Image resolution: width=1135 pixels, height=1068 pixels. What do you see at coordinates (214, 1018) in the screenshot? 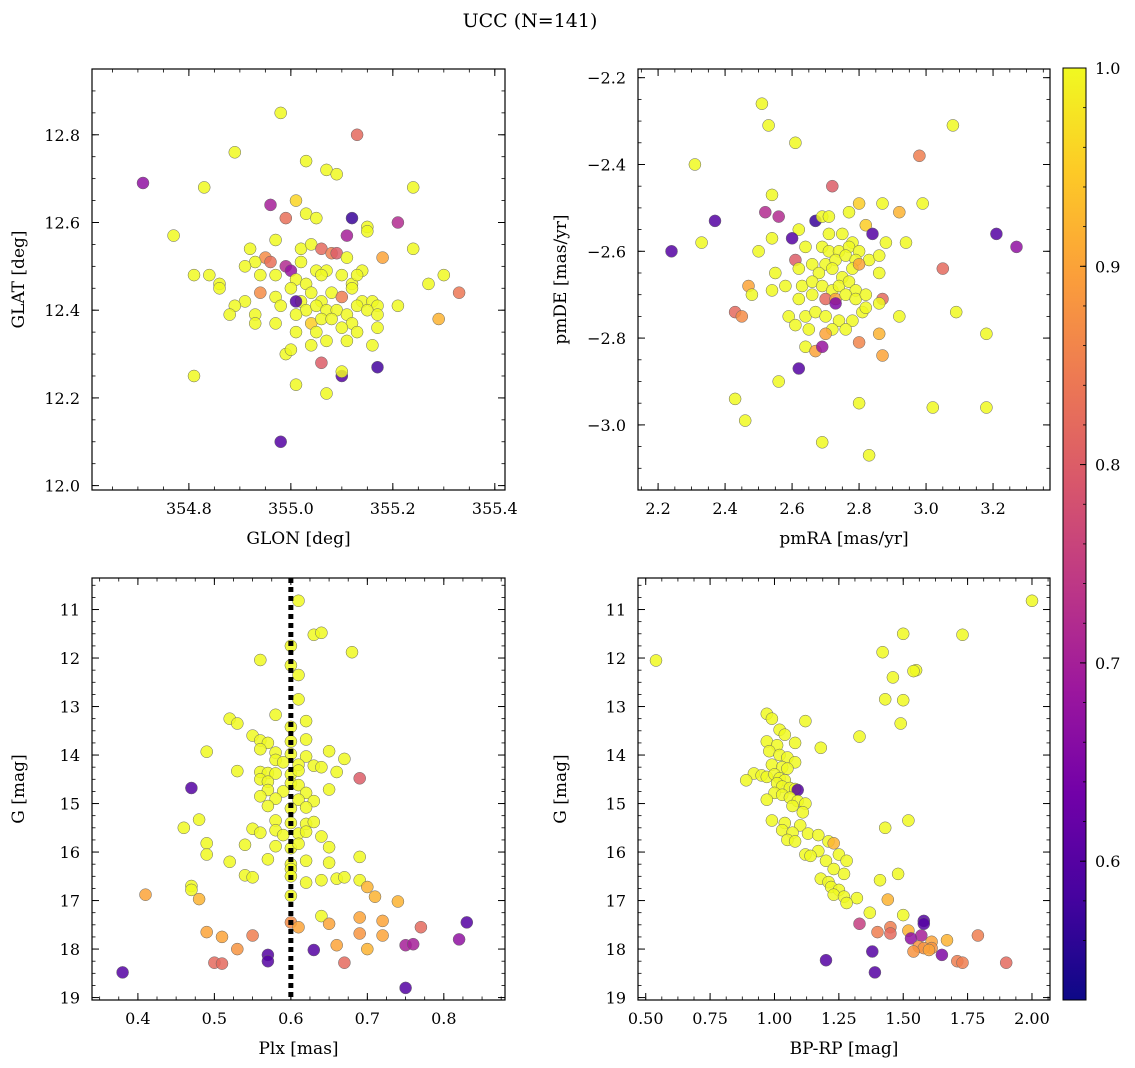
I see `x-tick-label: 0.5` at bounding box center [214, 1018].